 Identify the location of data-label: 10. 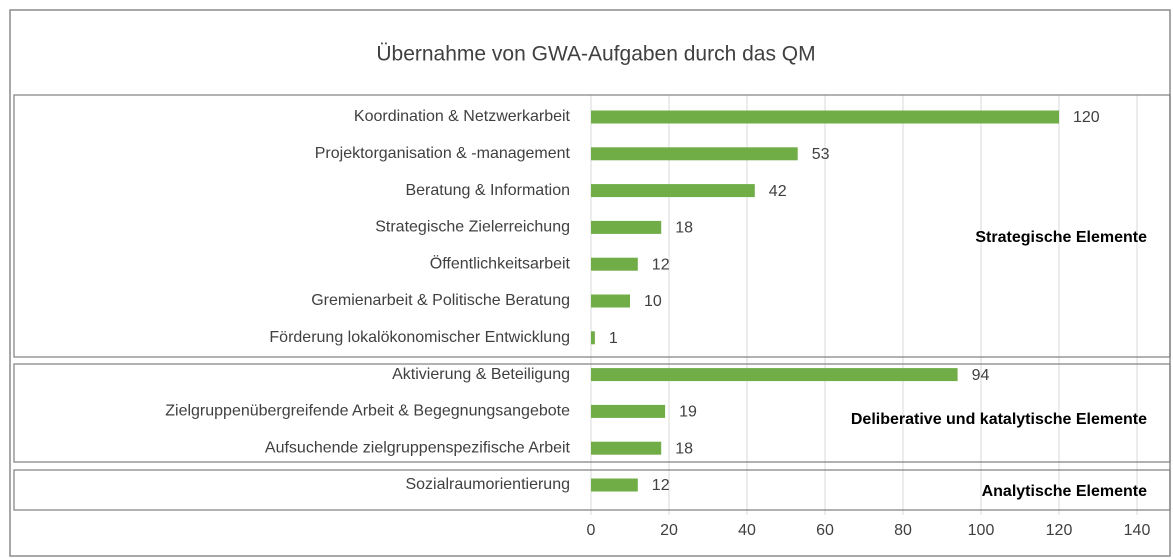
(653, 301).